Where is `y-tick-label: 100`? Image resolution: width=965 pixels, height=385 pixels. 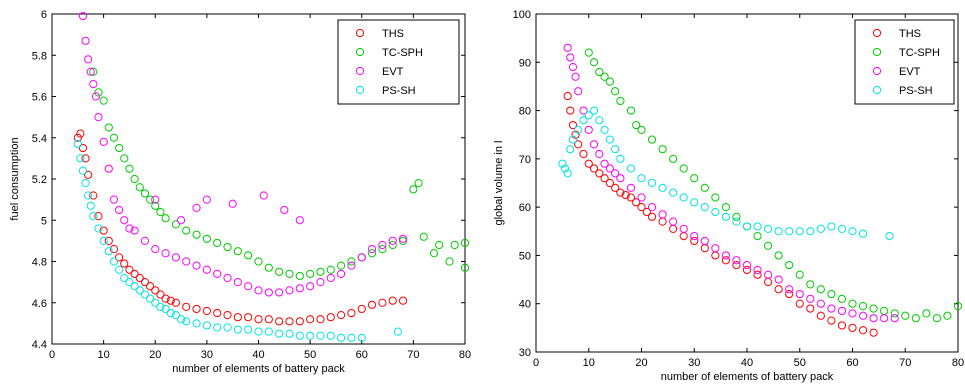
y-tick-label: 100 is located at coordinates (522, 15).